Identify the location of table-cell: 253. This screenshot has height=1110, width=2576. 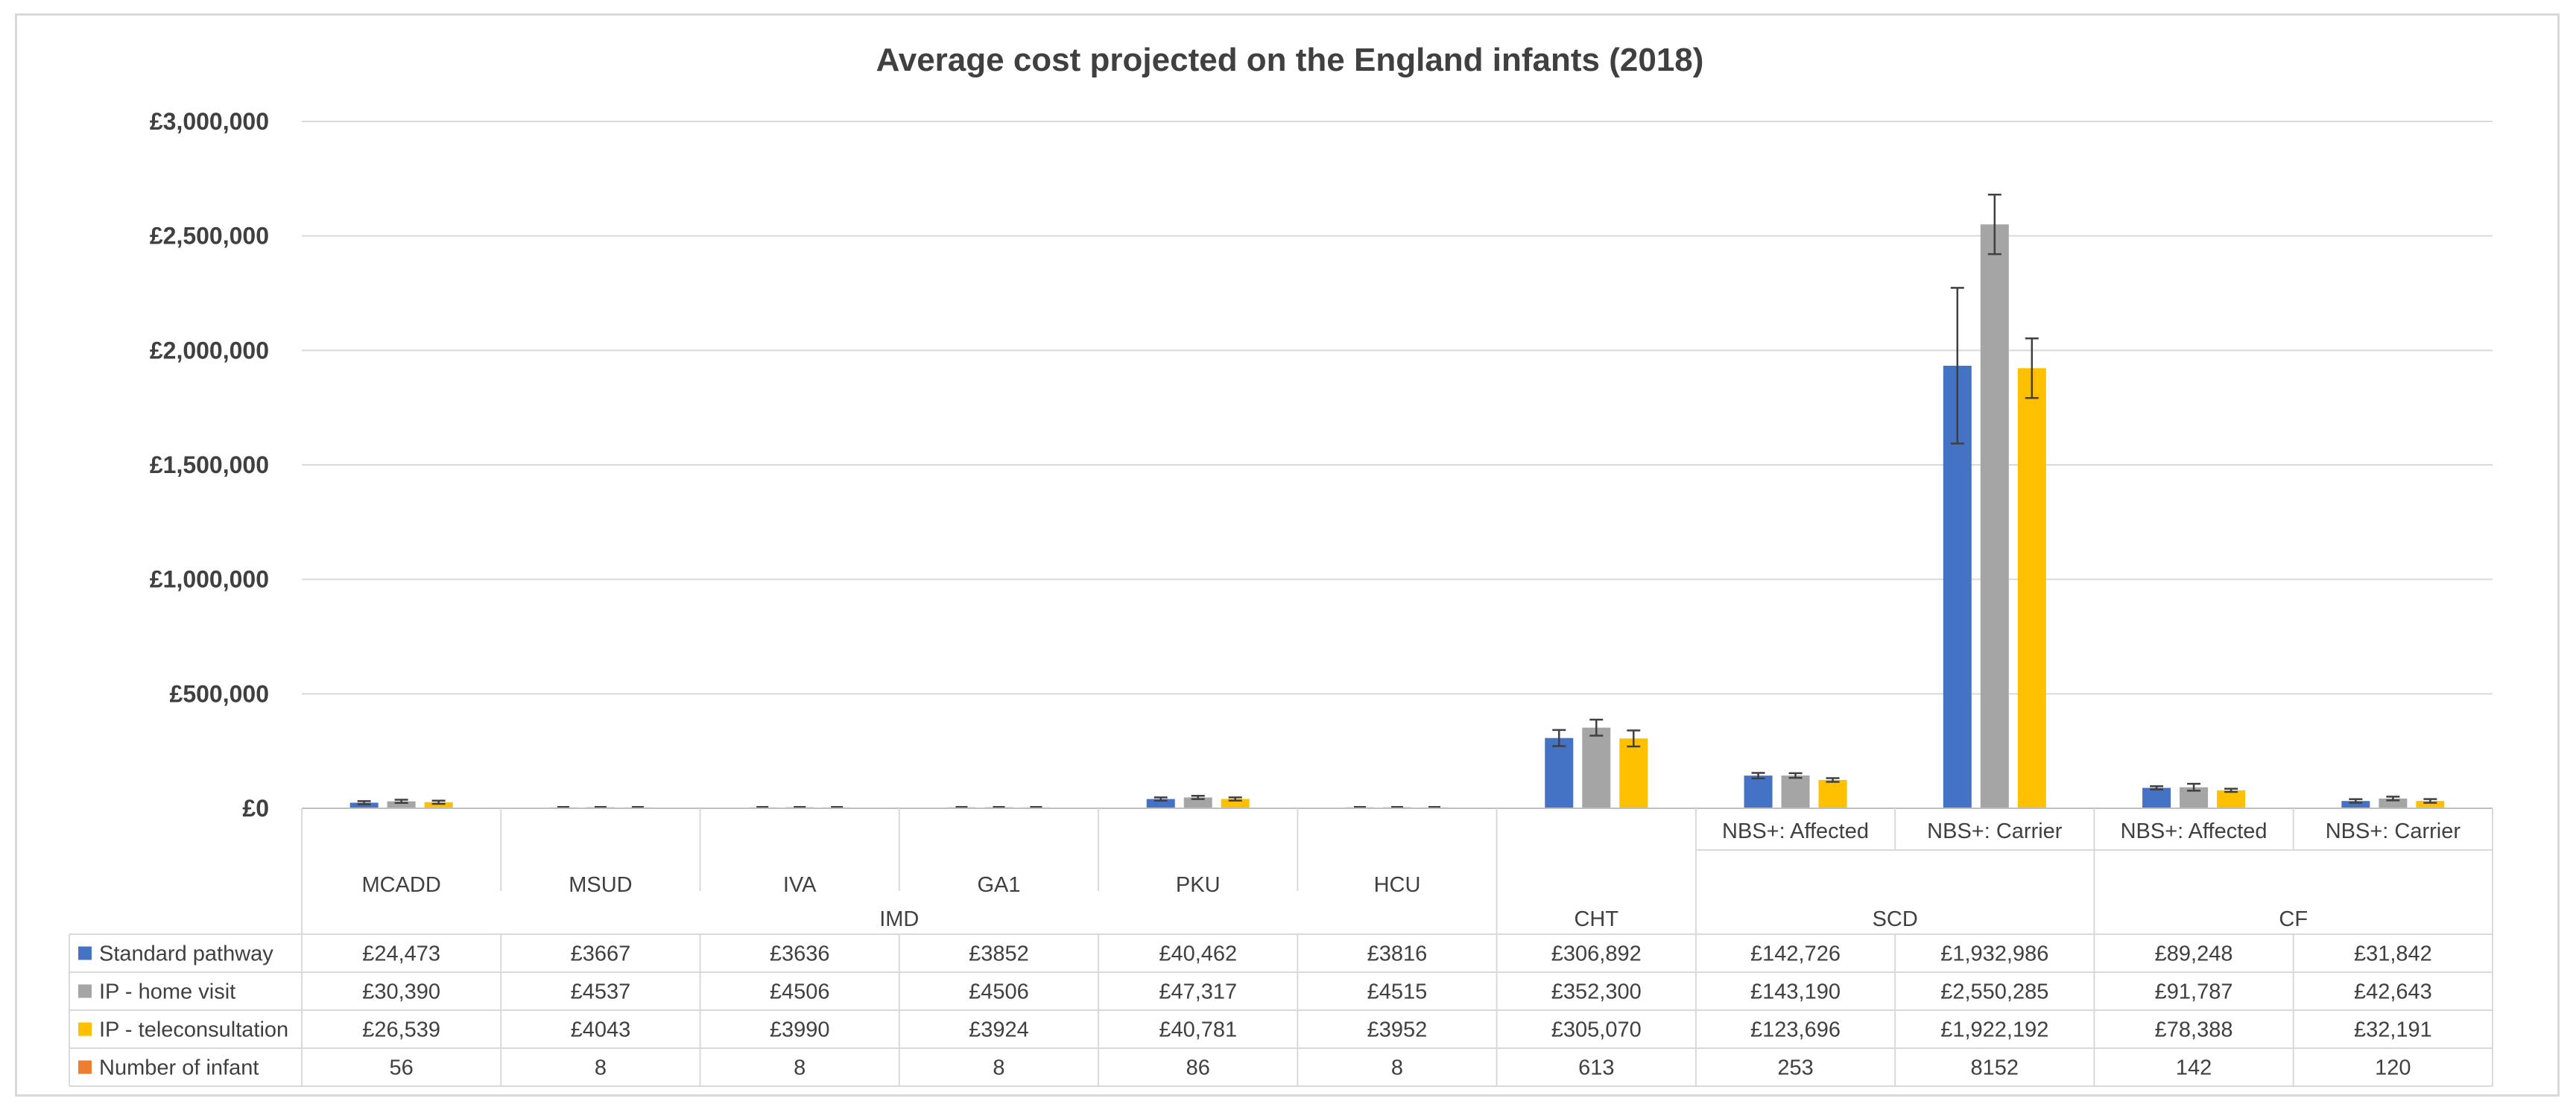
(1795, 1068).